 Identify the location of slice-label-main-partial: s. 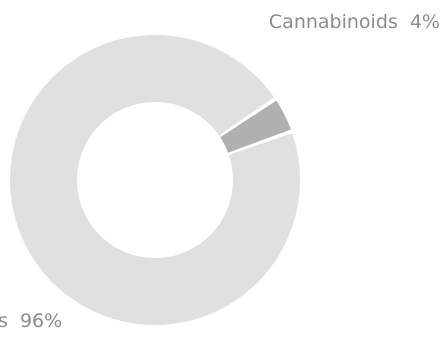
(4, 321).